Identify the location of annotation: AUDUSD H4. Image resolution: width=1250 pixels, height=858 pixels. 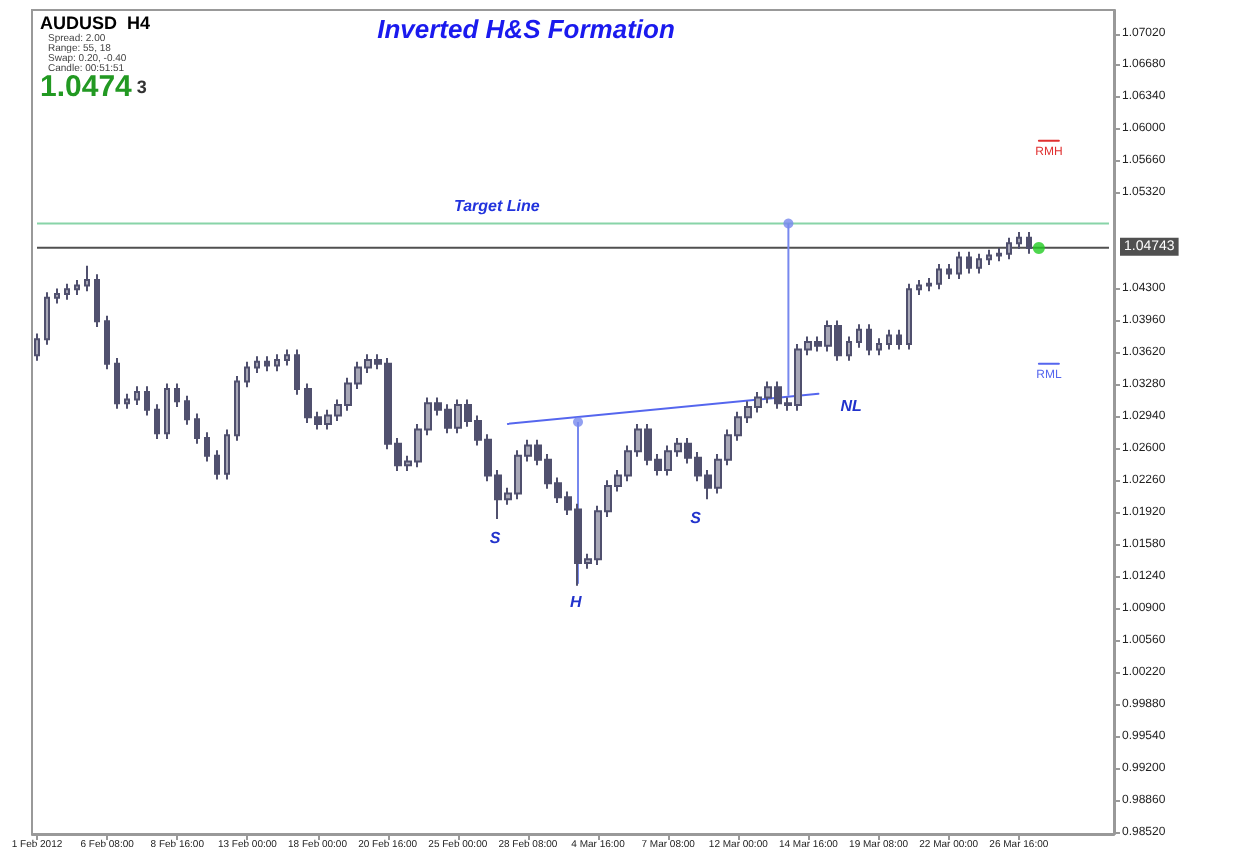
(95, 23).